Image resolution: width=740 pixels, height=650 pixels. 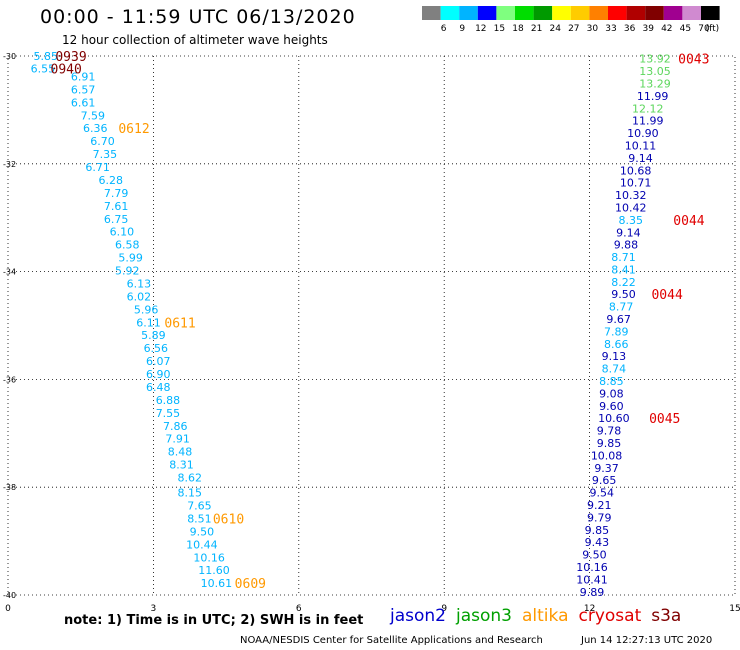 I want to click on wave-height-label: 10.90, so click(x=643, y=133).